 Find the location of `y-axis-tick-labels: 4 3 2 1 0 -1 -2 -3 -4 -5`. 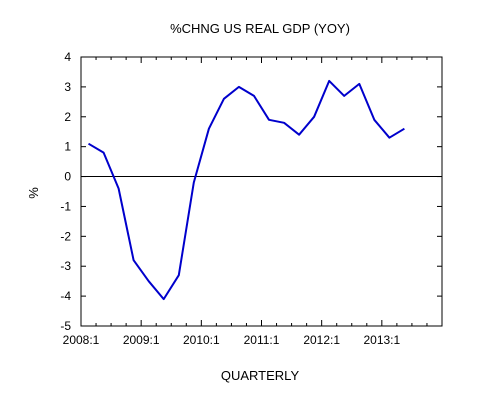

y-axis-tick-labels: 4 3 2 1 0 -1 -2 -3 -4 -5 is located at coordinates (65, 191).